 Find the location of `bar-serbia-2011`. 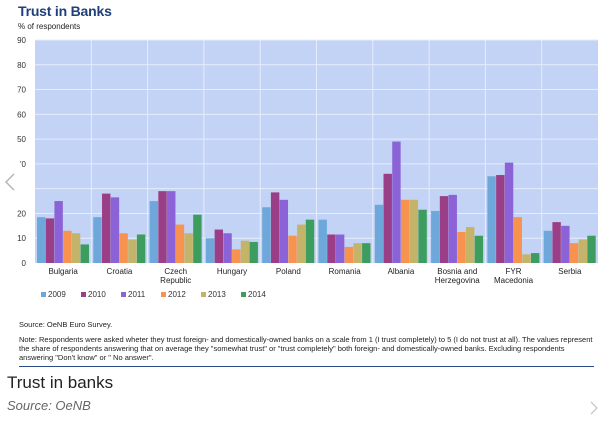

bar-serbia-2011 is located at coordinates (565, 244).